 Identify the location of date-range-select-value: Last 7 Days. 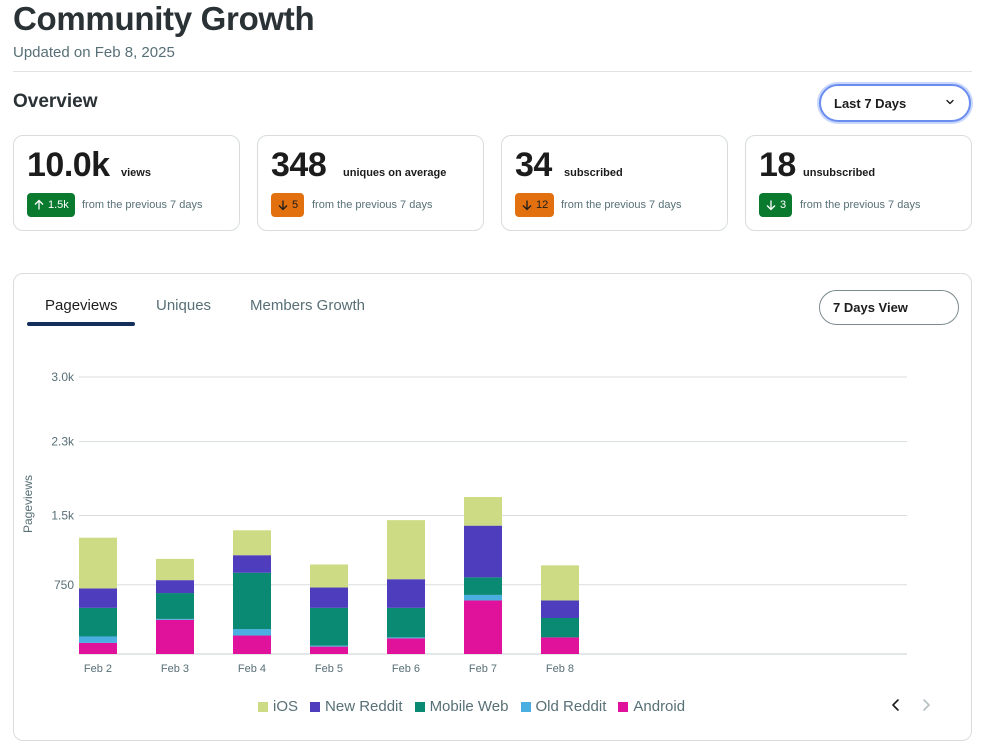
(870, 103).